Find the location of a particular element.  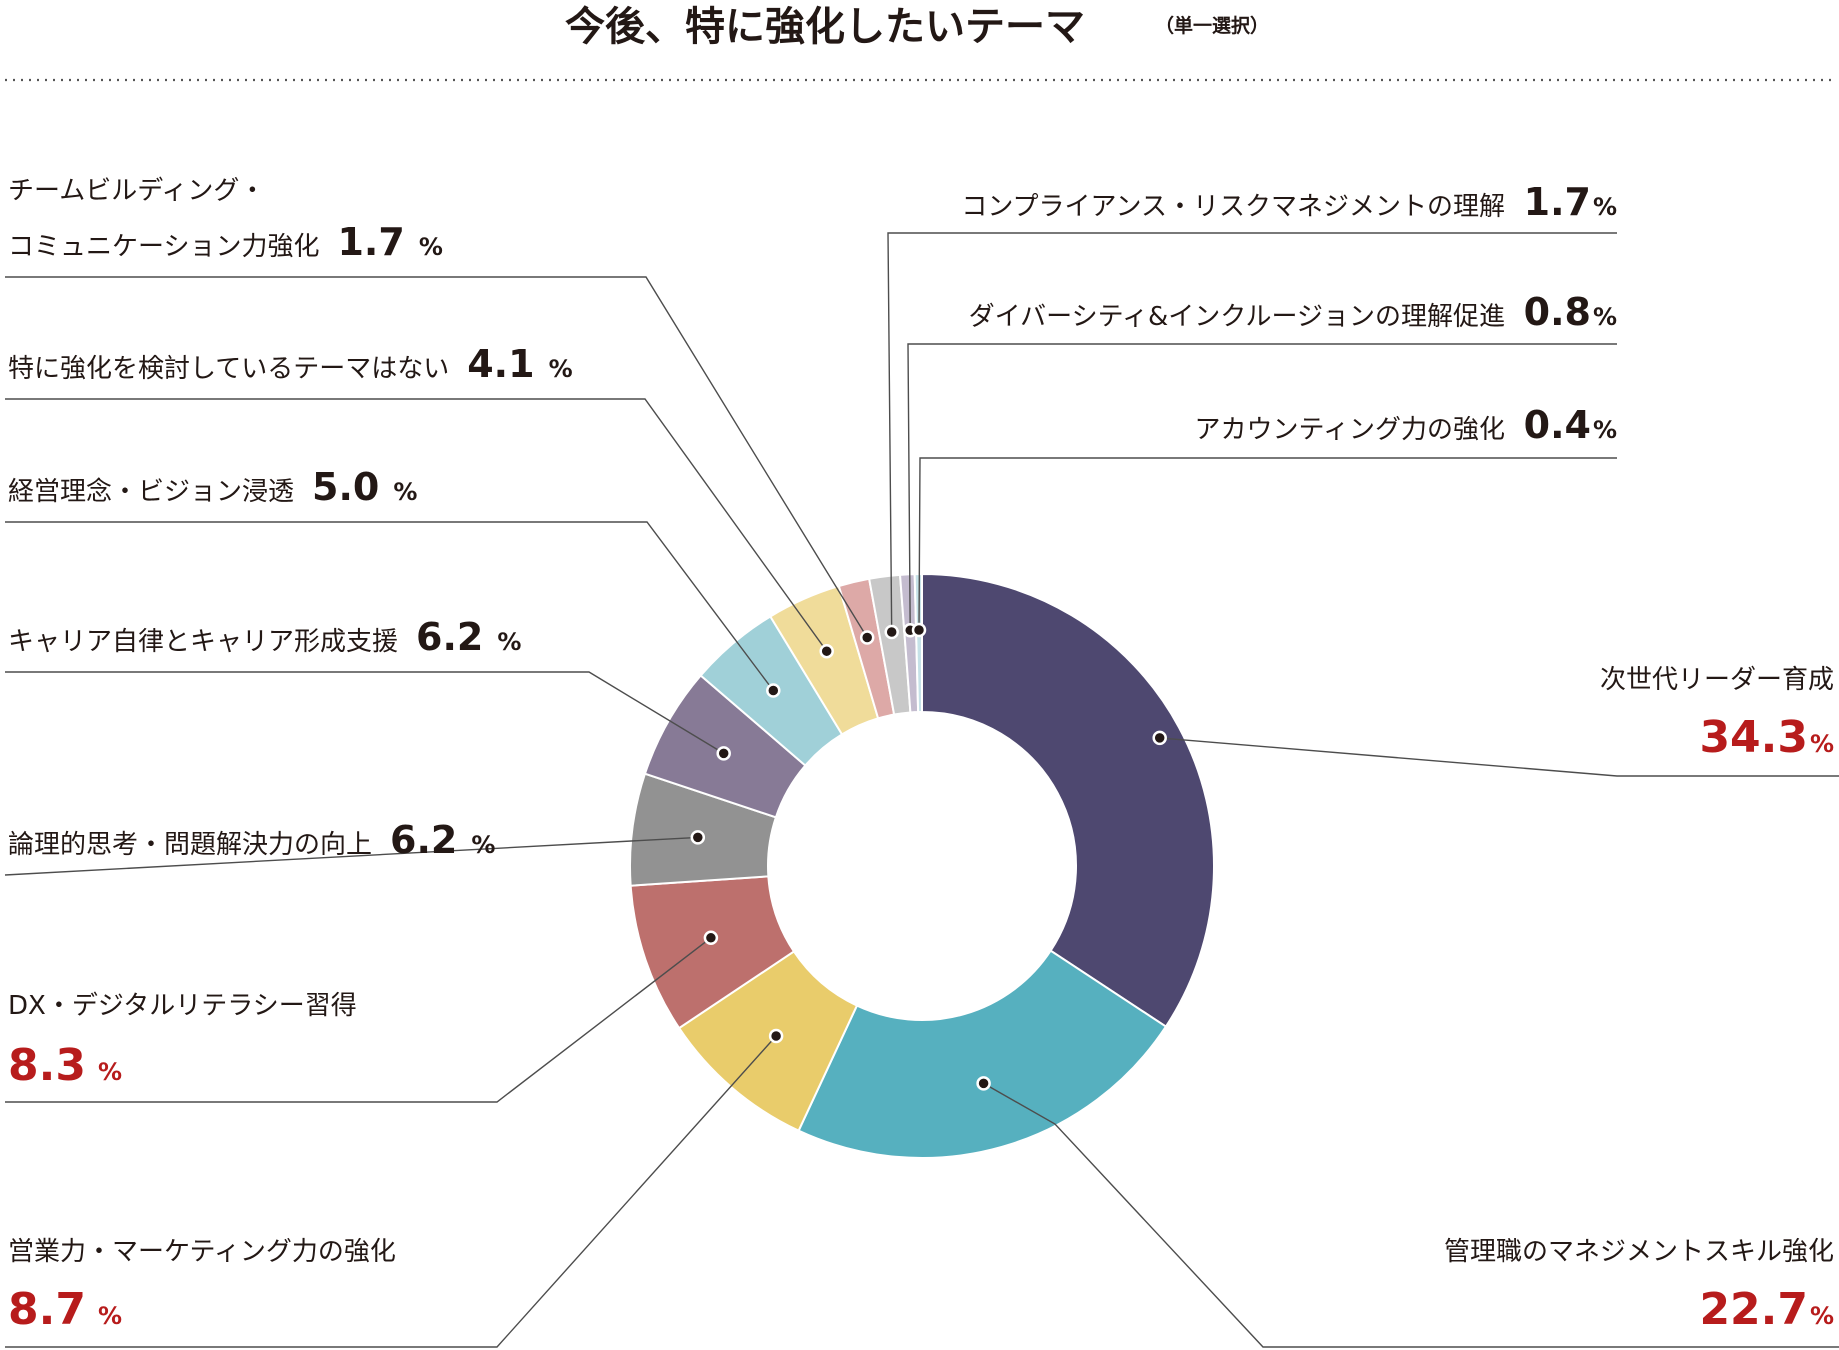

slice-pct-8: % is located at coordinates (431, 247).